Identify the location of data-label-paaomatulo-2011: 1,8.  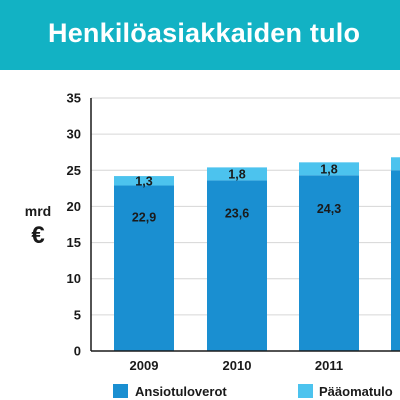
(328, 169).